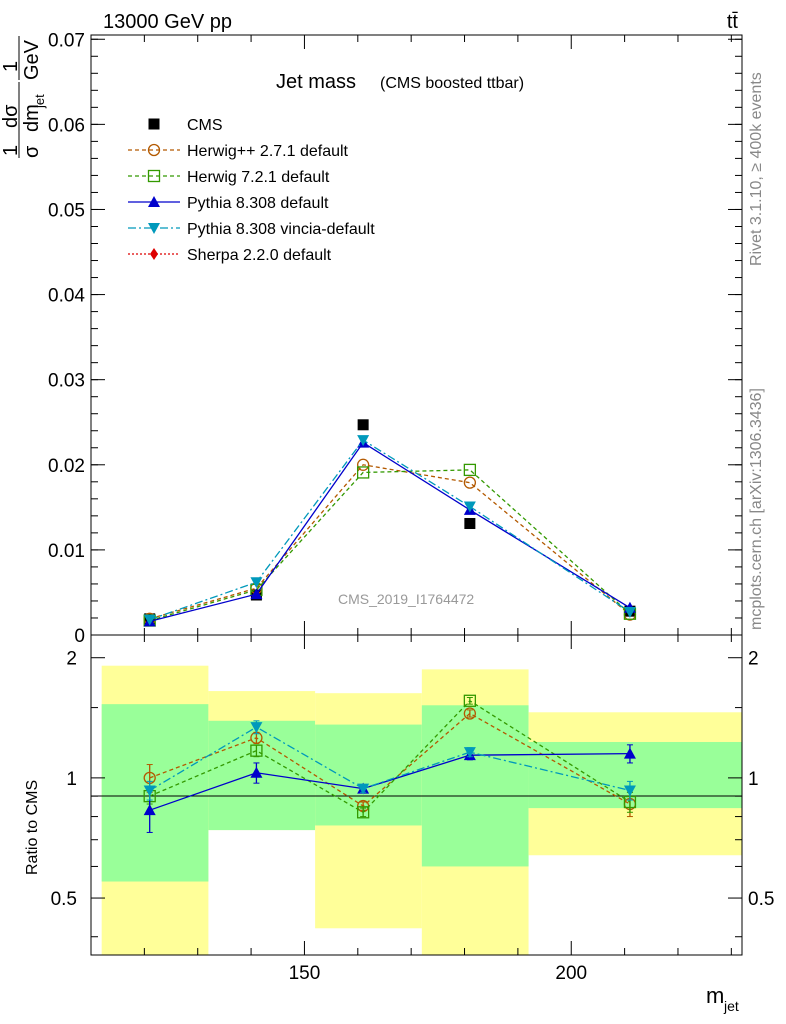  Describe the element at coordinates (66, 551) in the screenshot. I see `y-tick-label: 0.01` at that location.